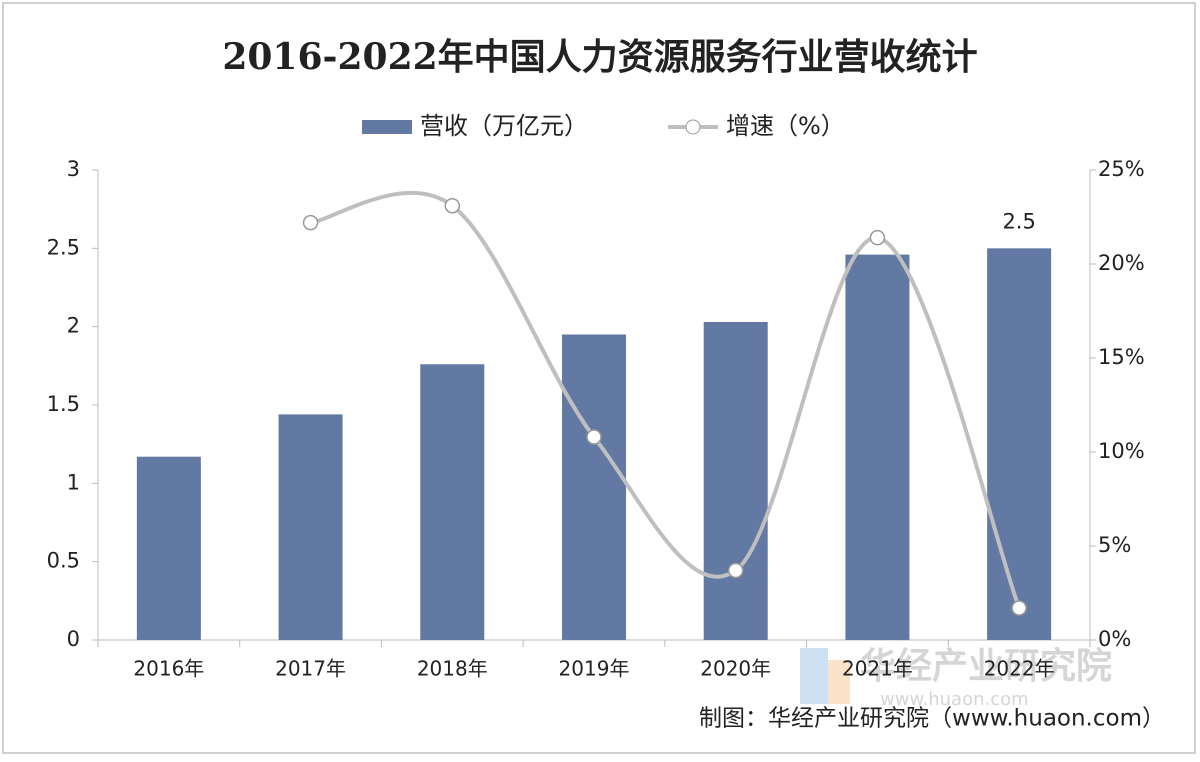 This screenshot has width=1200, height=762. I want to click on y-tick-label: 0, so click(73, 639).